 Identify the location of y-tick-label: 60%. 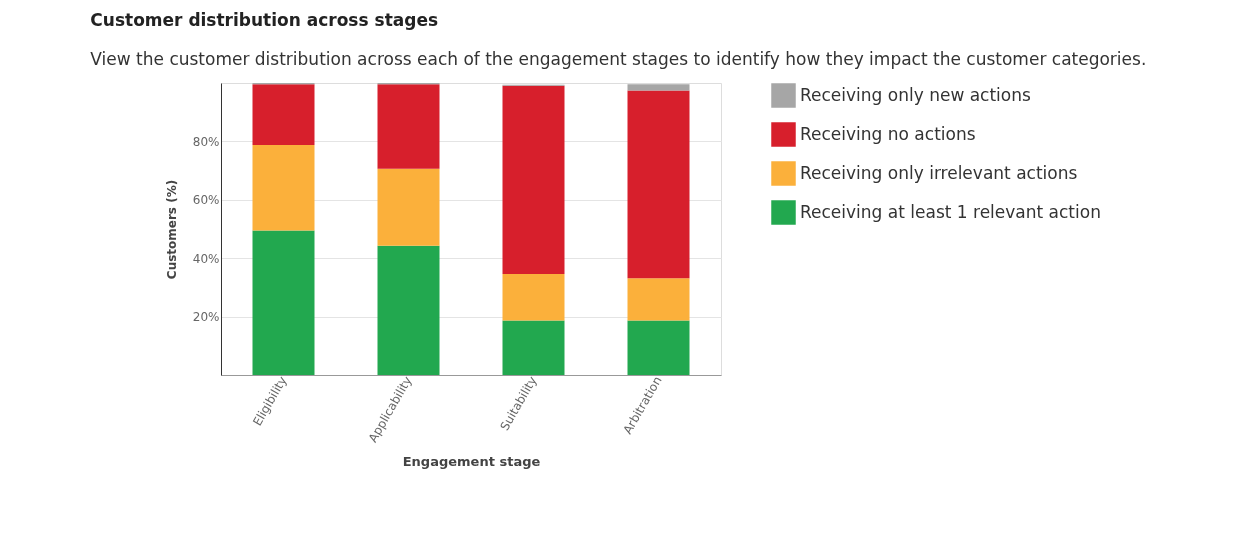
(206, 200).